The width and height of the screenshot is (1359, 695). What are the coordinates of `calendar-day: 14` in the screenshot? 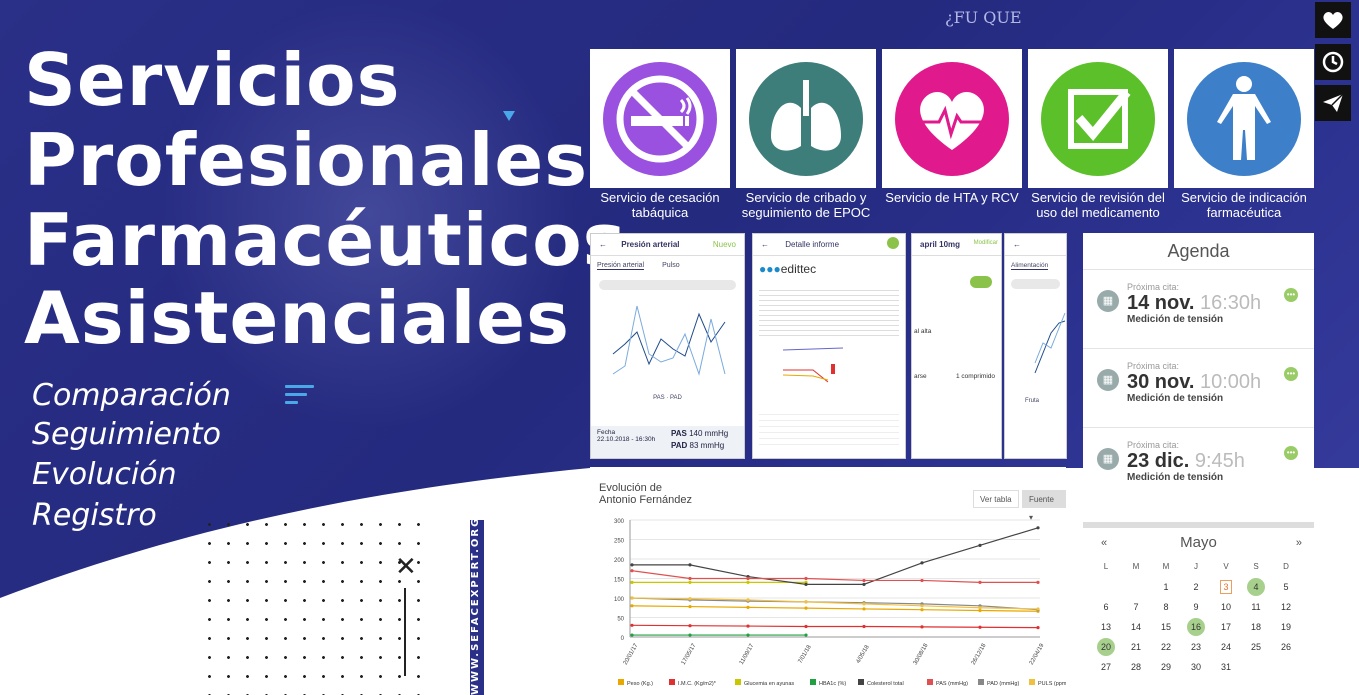 It's located at (1135, 627).